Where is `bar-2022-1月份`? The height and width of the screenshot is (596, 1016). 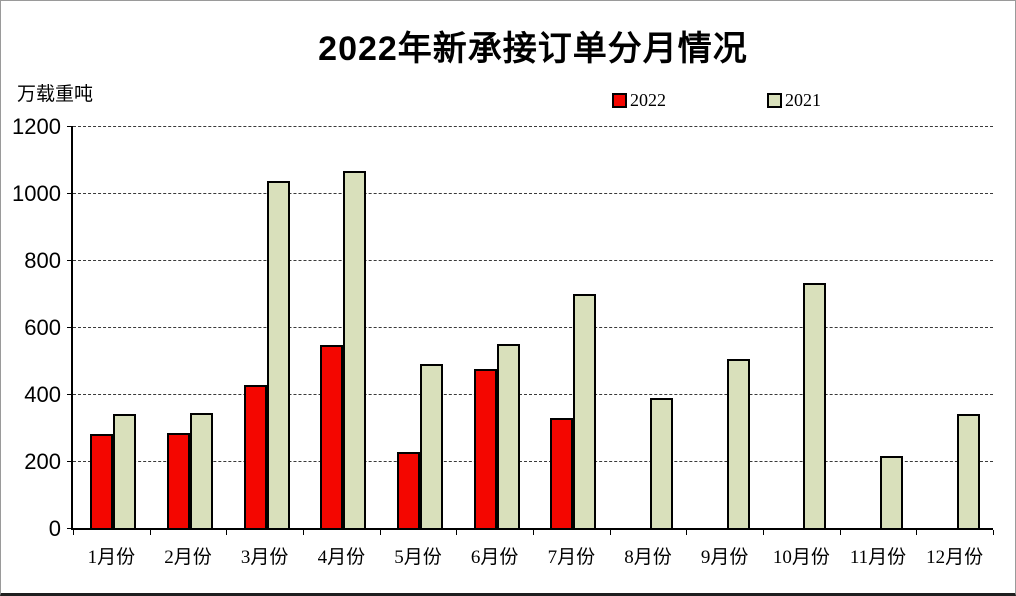
bar-2022-1月份 is located at coordinates (102, 482).